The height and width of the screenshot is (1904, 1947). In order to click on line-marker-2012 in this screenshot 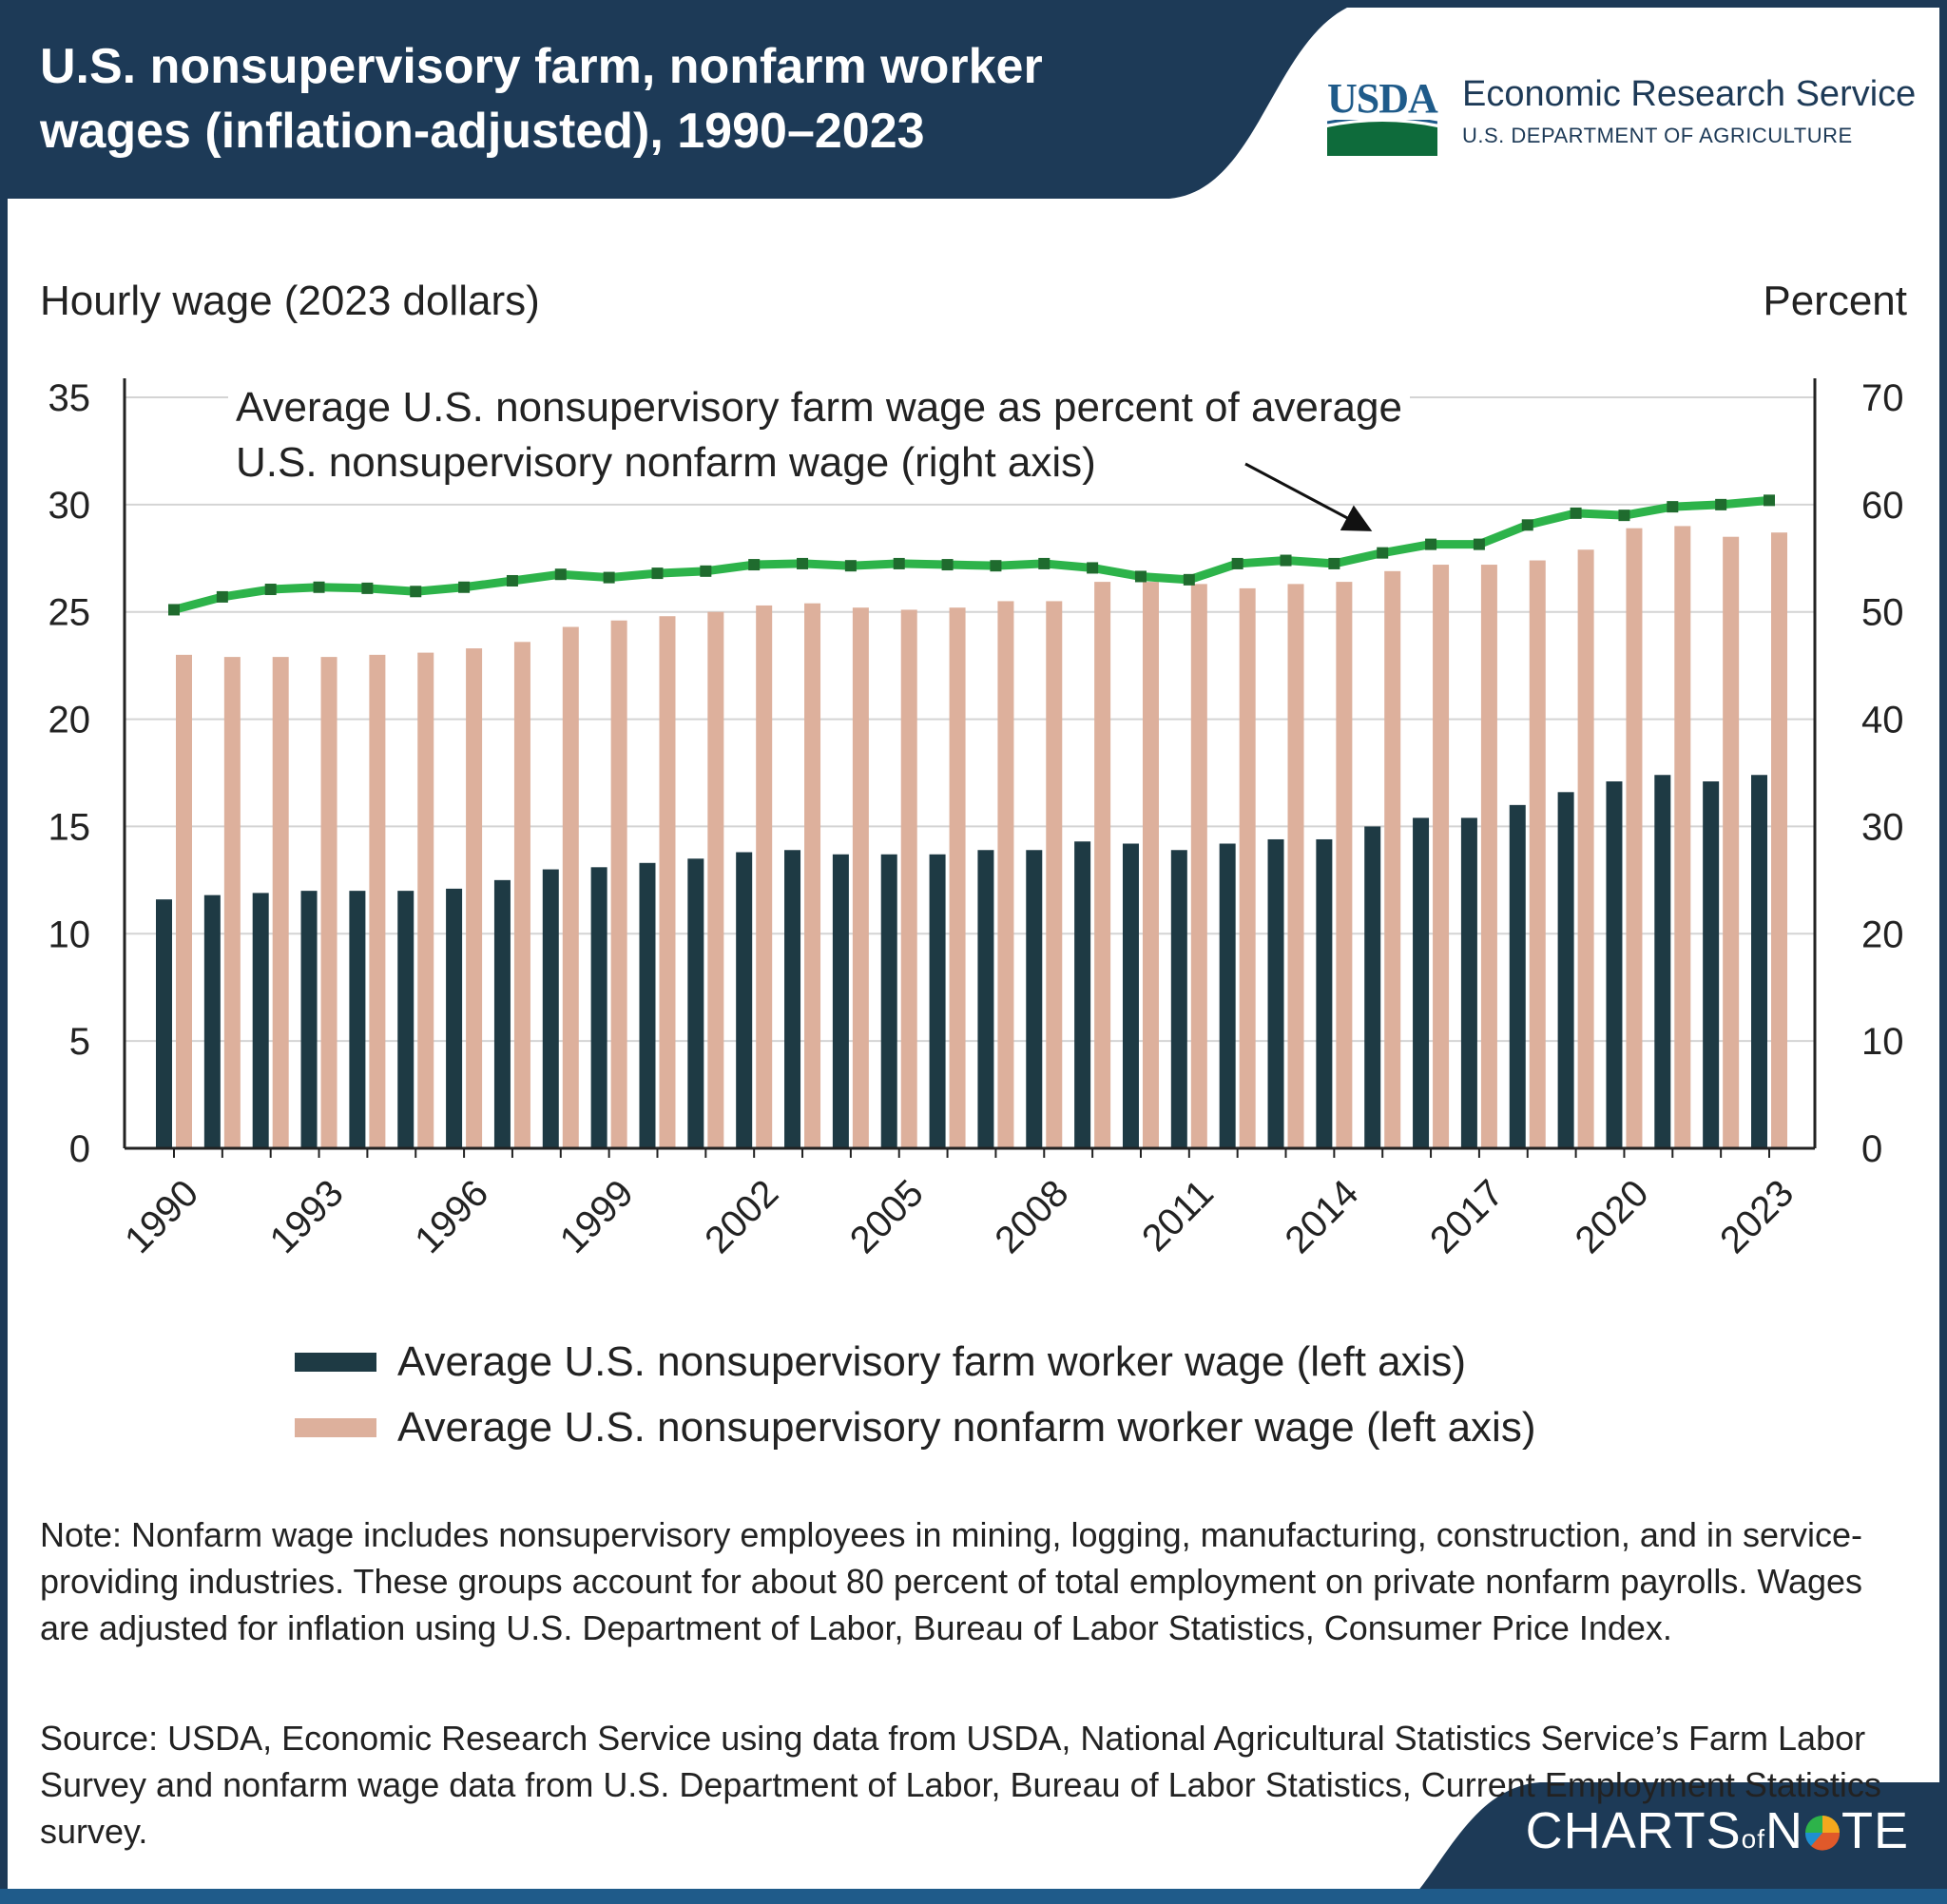, I will do `click(1237, 563)`.